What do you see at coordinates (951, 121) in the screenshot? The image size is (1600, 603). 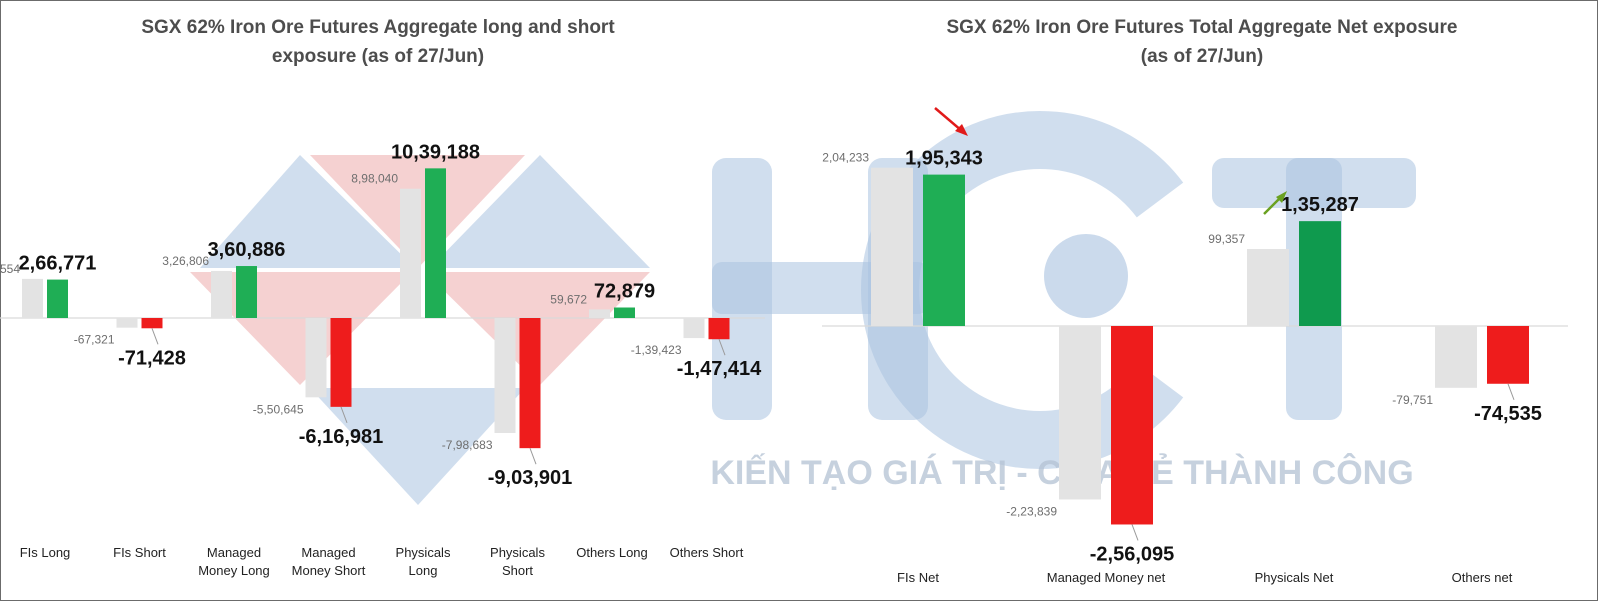 I see `red-decrease-arrow` at bounding box center [951, 121].